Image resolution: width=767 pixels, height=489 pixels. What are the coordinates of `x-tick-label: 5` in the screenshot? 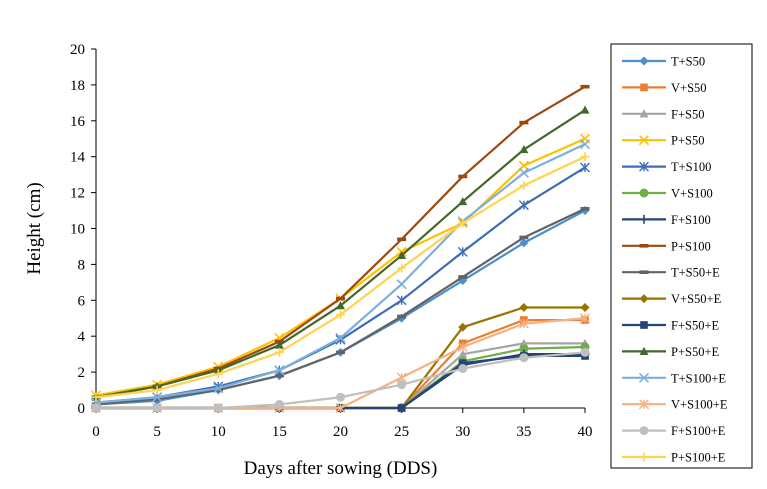 It's located at (157, 432).